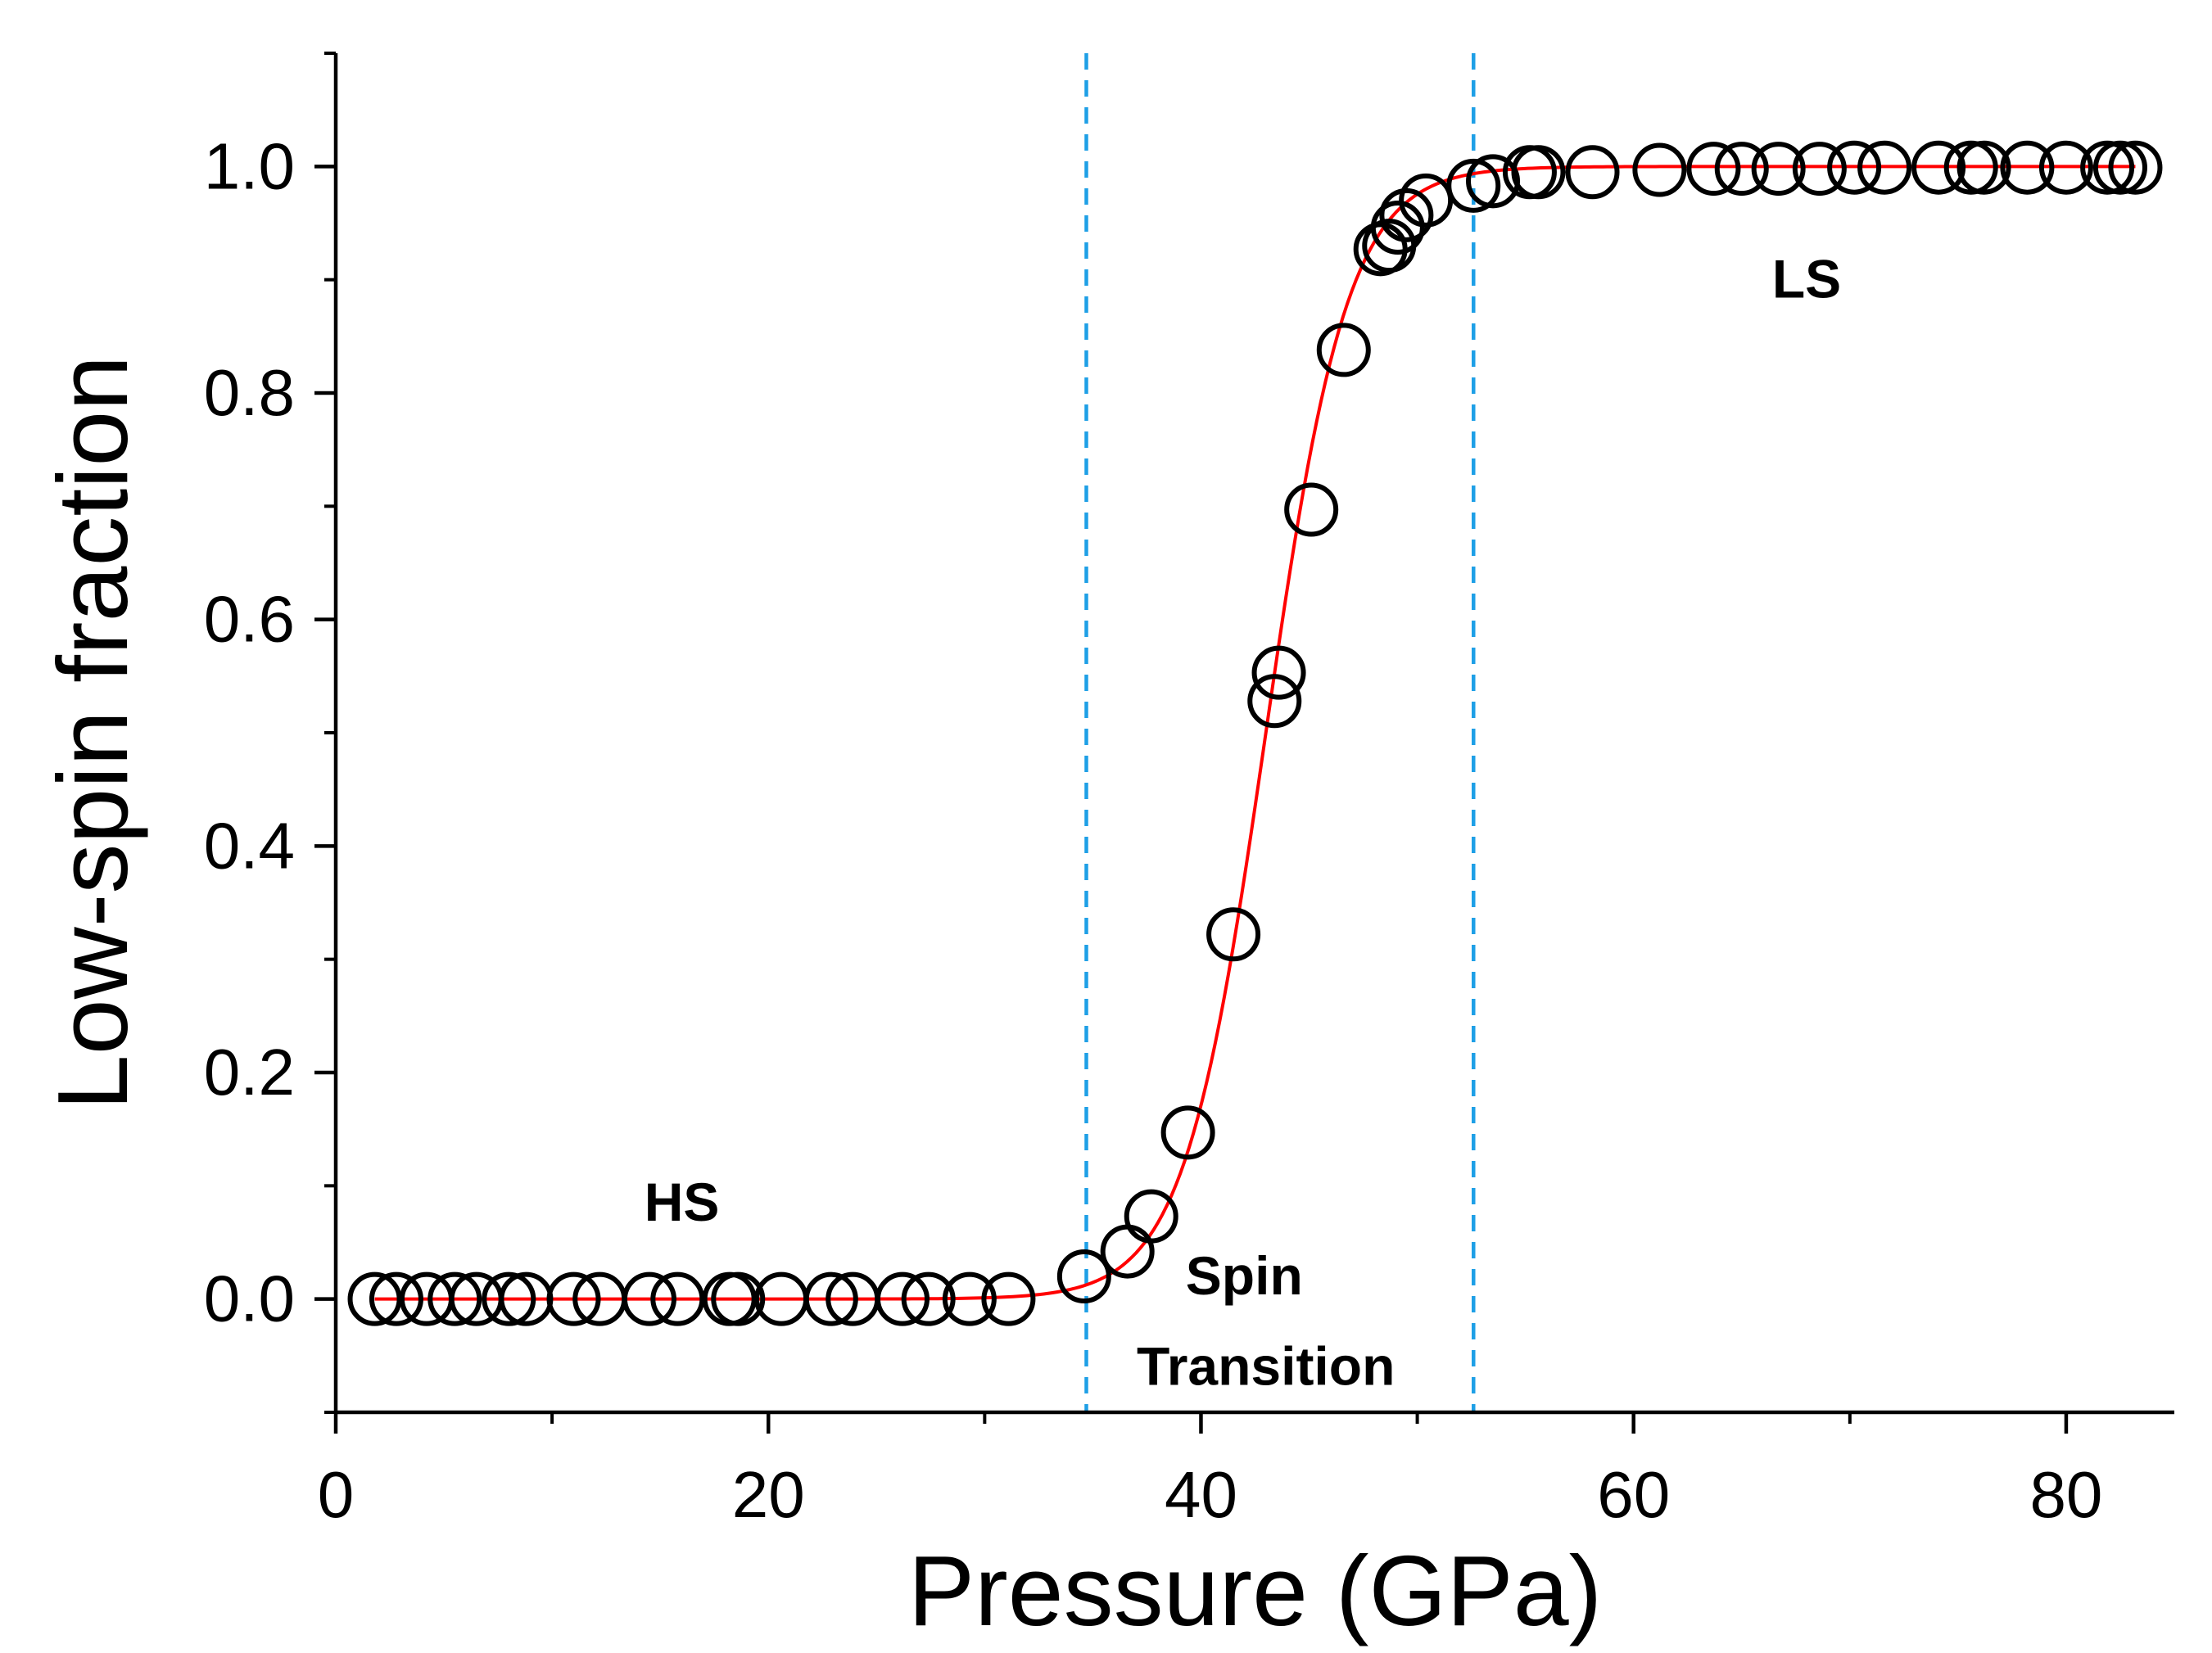  I want to click on annotation-transition: Transition, so click(1266, 1366).